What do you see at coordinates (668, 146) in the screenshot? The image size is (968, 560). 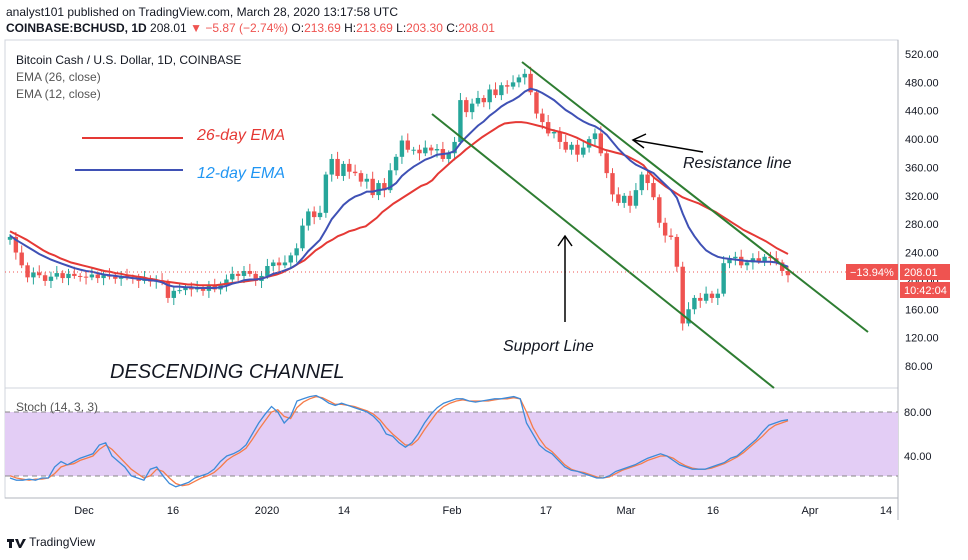 I see `resistance-arrow-line` at bounding box center [668, 146].